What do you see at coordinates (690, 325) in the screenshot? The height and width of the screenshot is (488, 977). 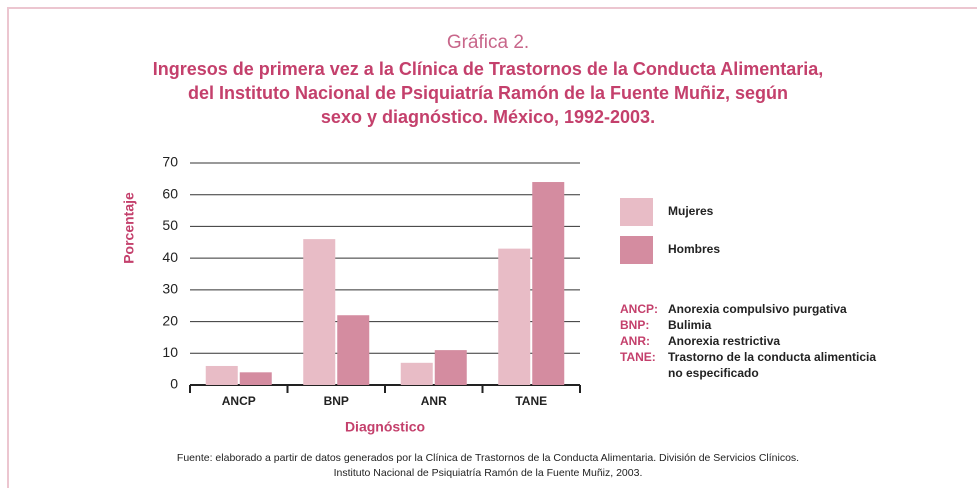 I see `abbreviation-label: Bulimia` at bounding box center [690, 325].